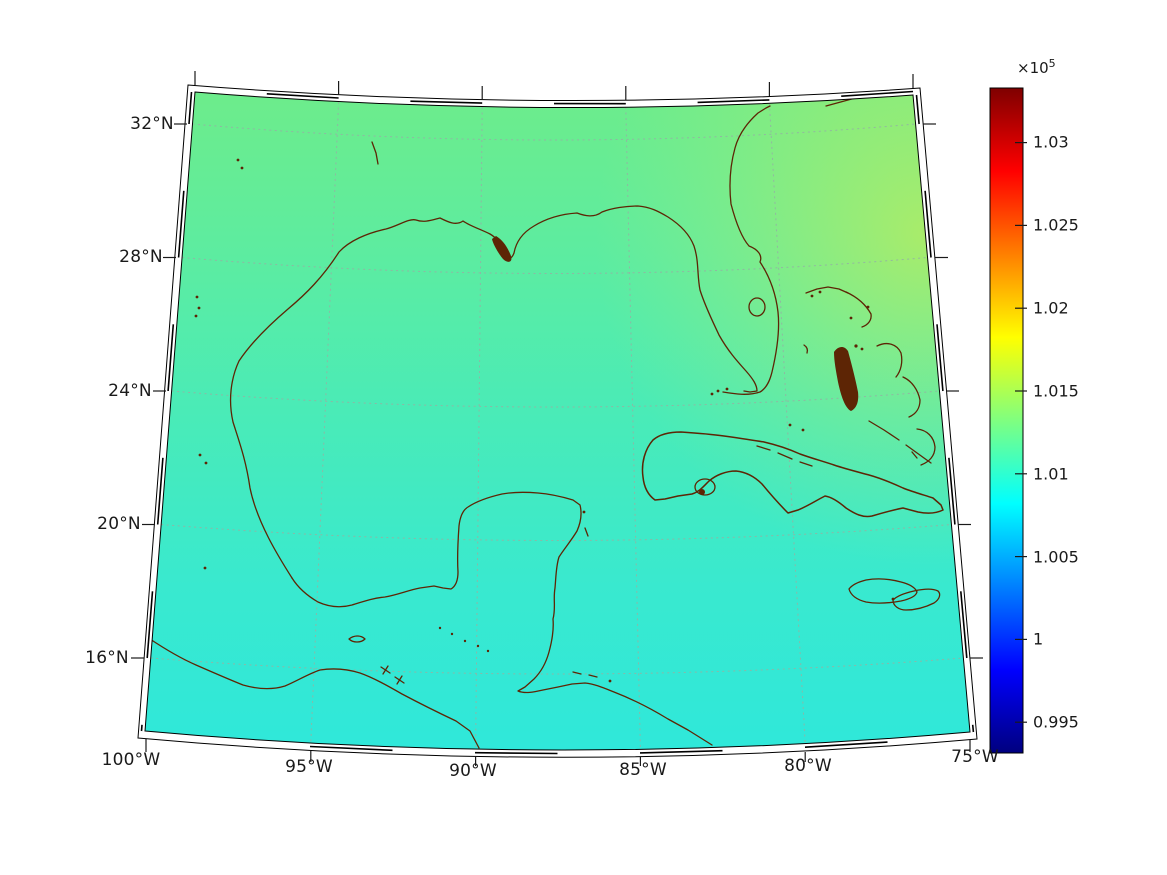  I want to click on lon-tick-label-95w: 95°W, so click(309, 767).